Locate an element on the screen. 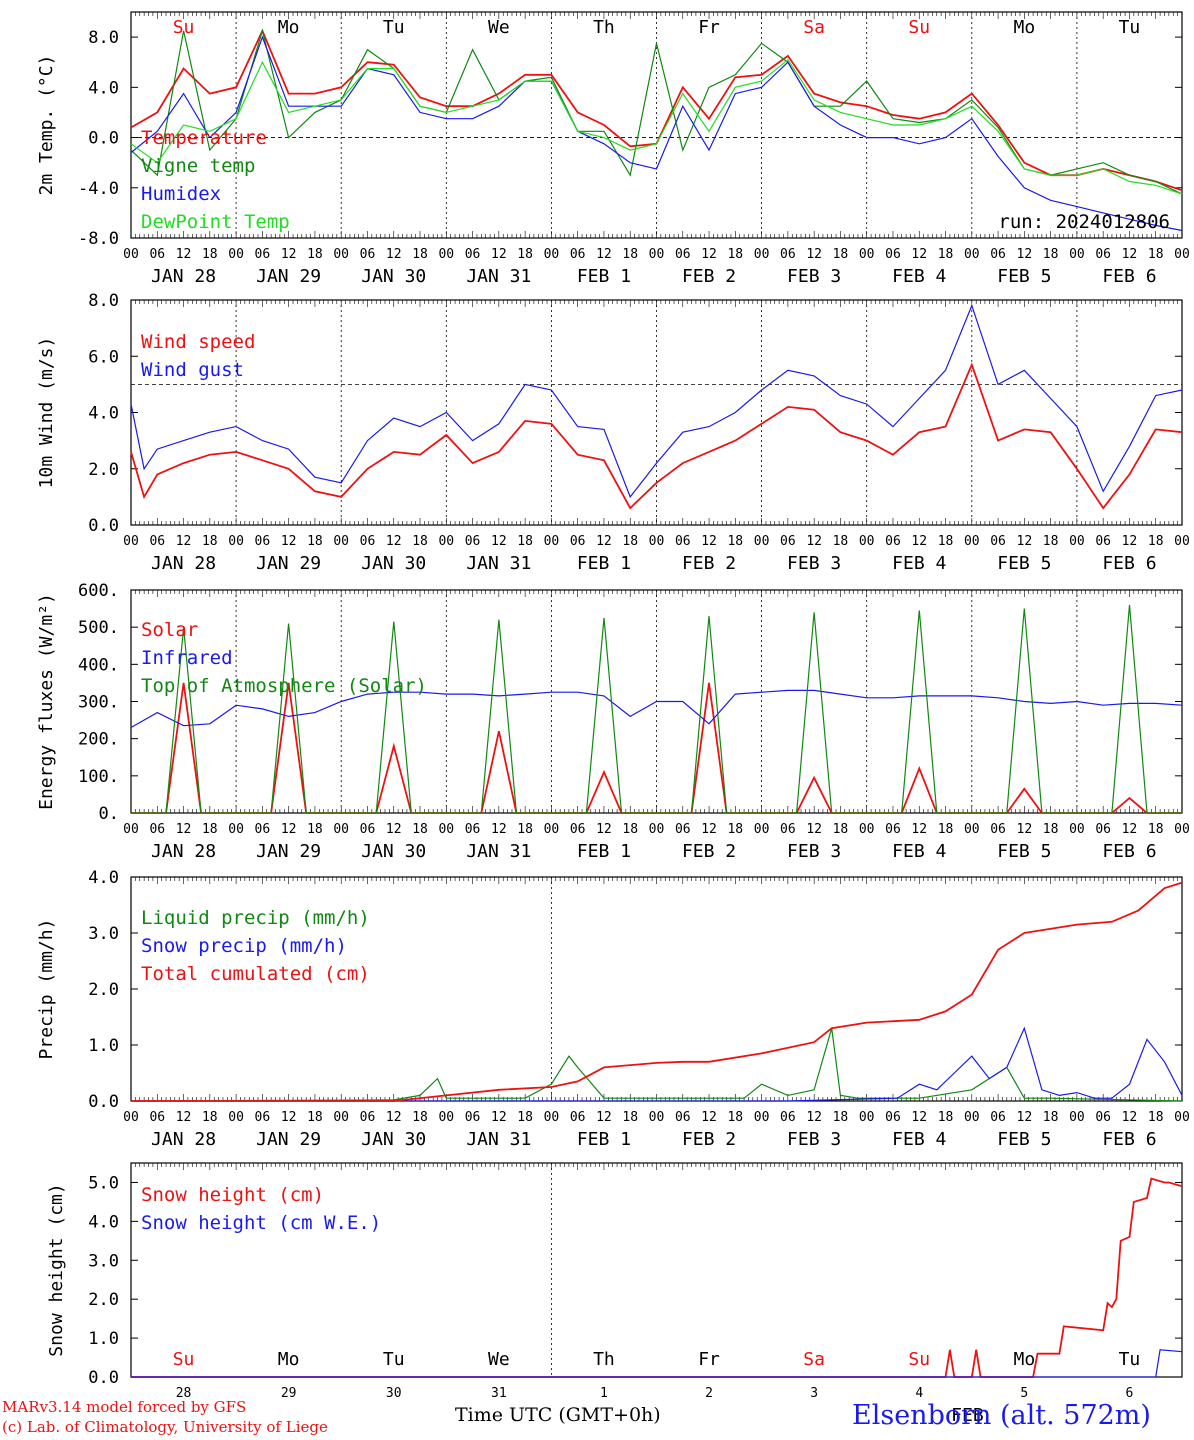 Image resolution: width=1194 pixels, height=1440 pixels. date-label: JAN 30 is located at coordinates (393, 276).